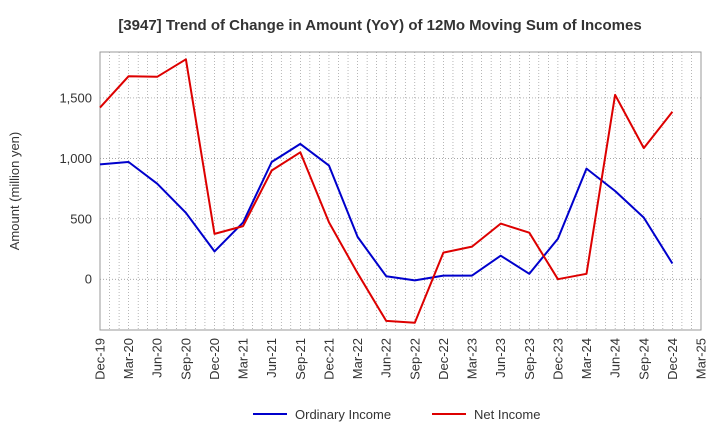 This screenshot has height=440, width=720. I want to click on x-tick-label: Jun-24, so click(615, 358).